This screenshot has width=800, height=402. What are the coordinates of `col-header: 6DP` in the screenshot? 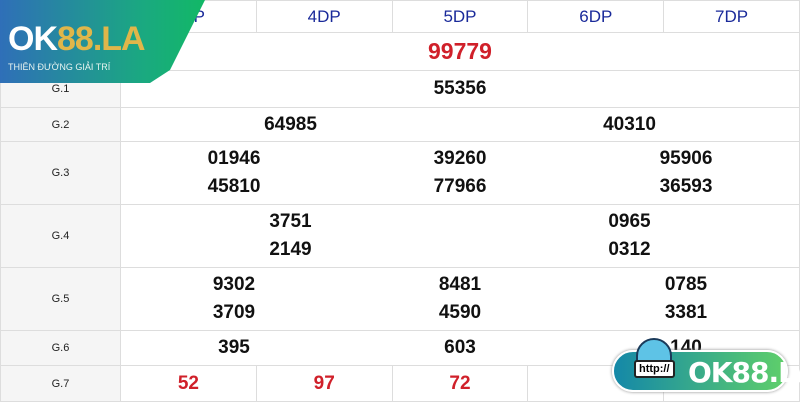 It's located at (596, 16).